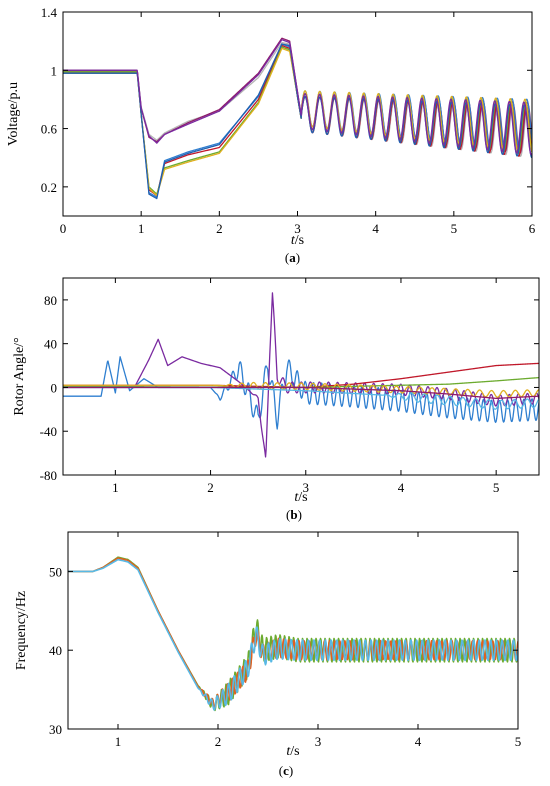 The image size is (550, 786). What do you see at coordinates (50, 300) in the screenshot?
I see `y-tick-label: 80` at bounding box center [50, 300].